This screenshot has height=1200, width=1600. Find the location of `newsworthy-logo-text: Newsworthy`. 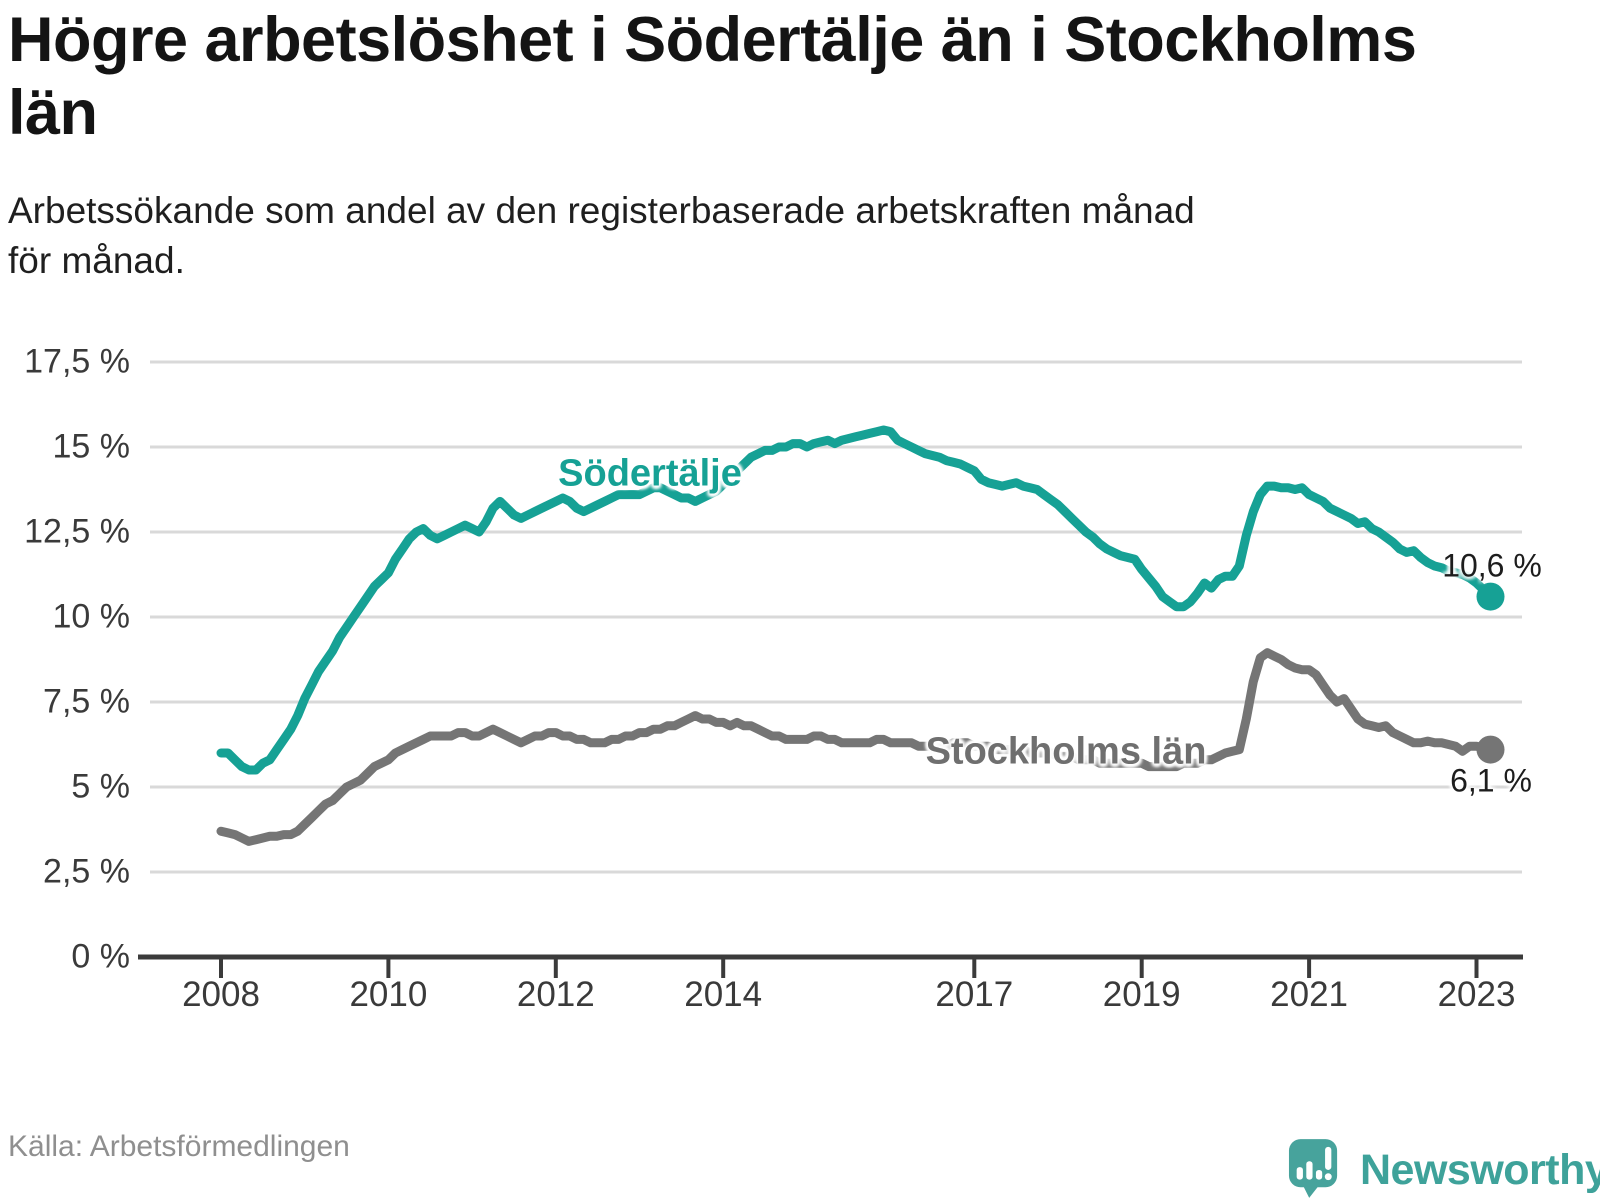

newsworthy-logo-text: Newsworthy is located at coordinates (1480, 1169).